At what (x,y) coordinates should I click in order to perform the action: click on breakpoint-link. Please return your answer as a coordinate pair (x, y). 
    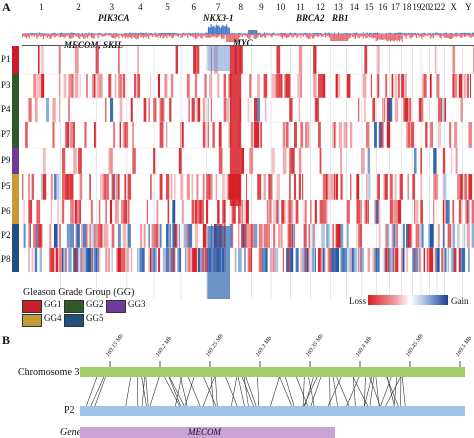
    Looking at the image, I should click on (316, 391).